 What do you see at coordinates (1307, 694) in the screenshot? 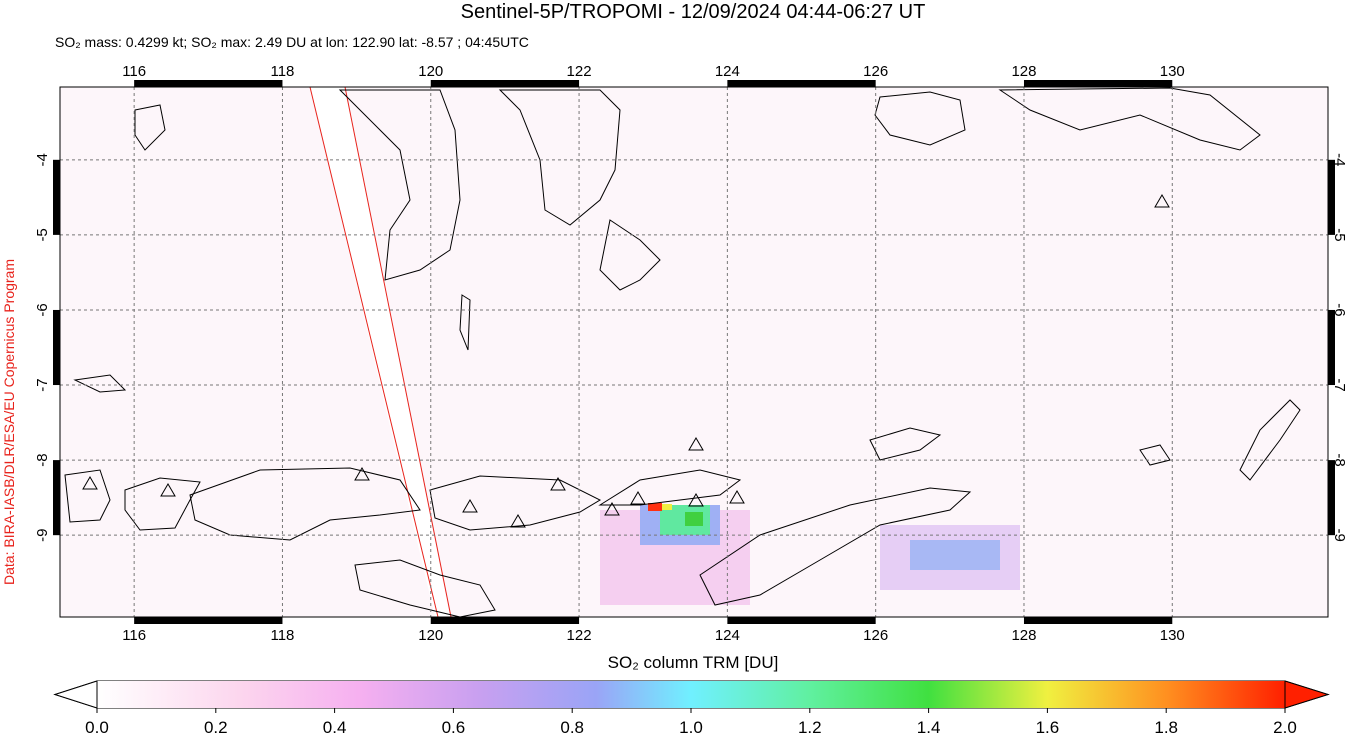
I see `colorbar-max-arrow` at bounding box center [1307, 694].